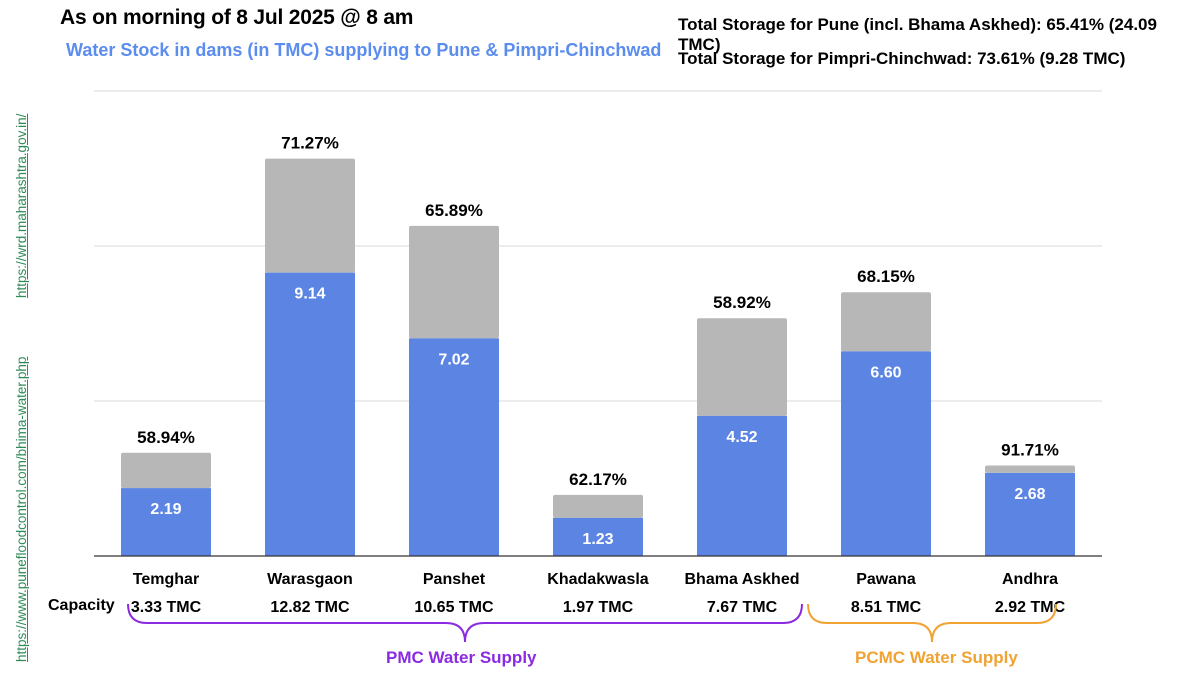 Image resolution: width=1200 pixels, height=673 pixels. What do you see at coordinates (1030, 449) in the screenshot?
I see `percent-full-label: 91.71%` at bounding box center [1030, 449].